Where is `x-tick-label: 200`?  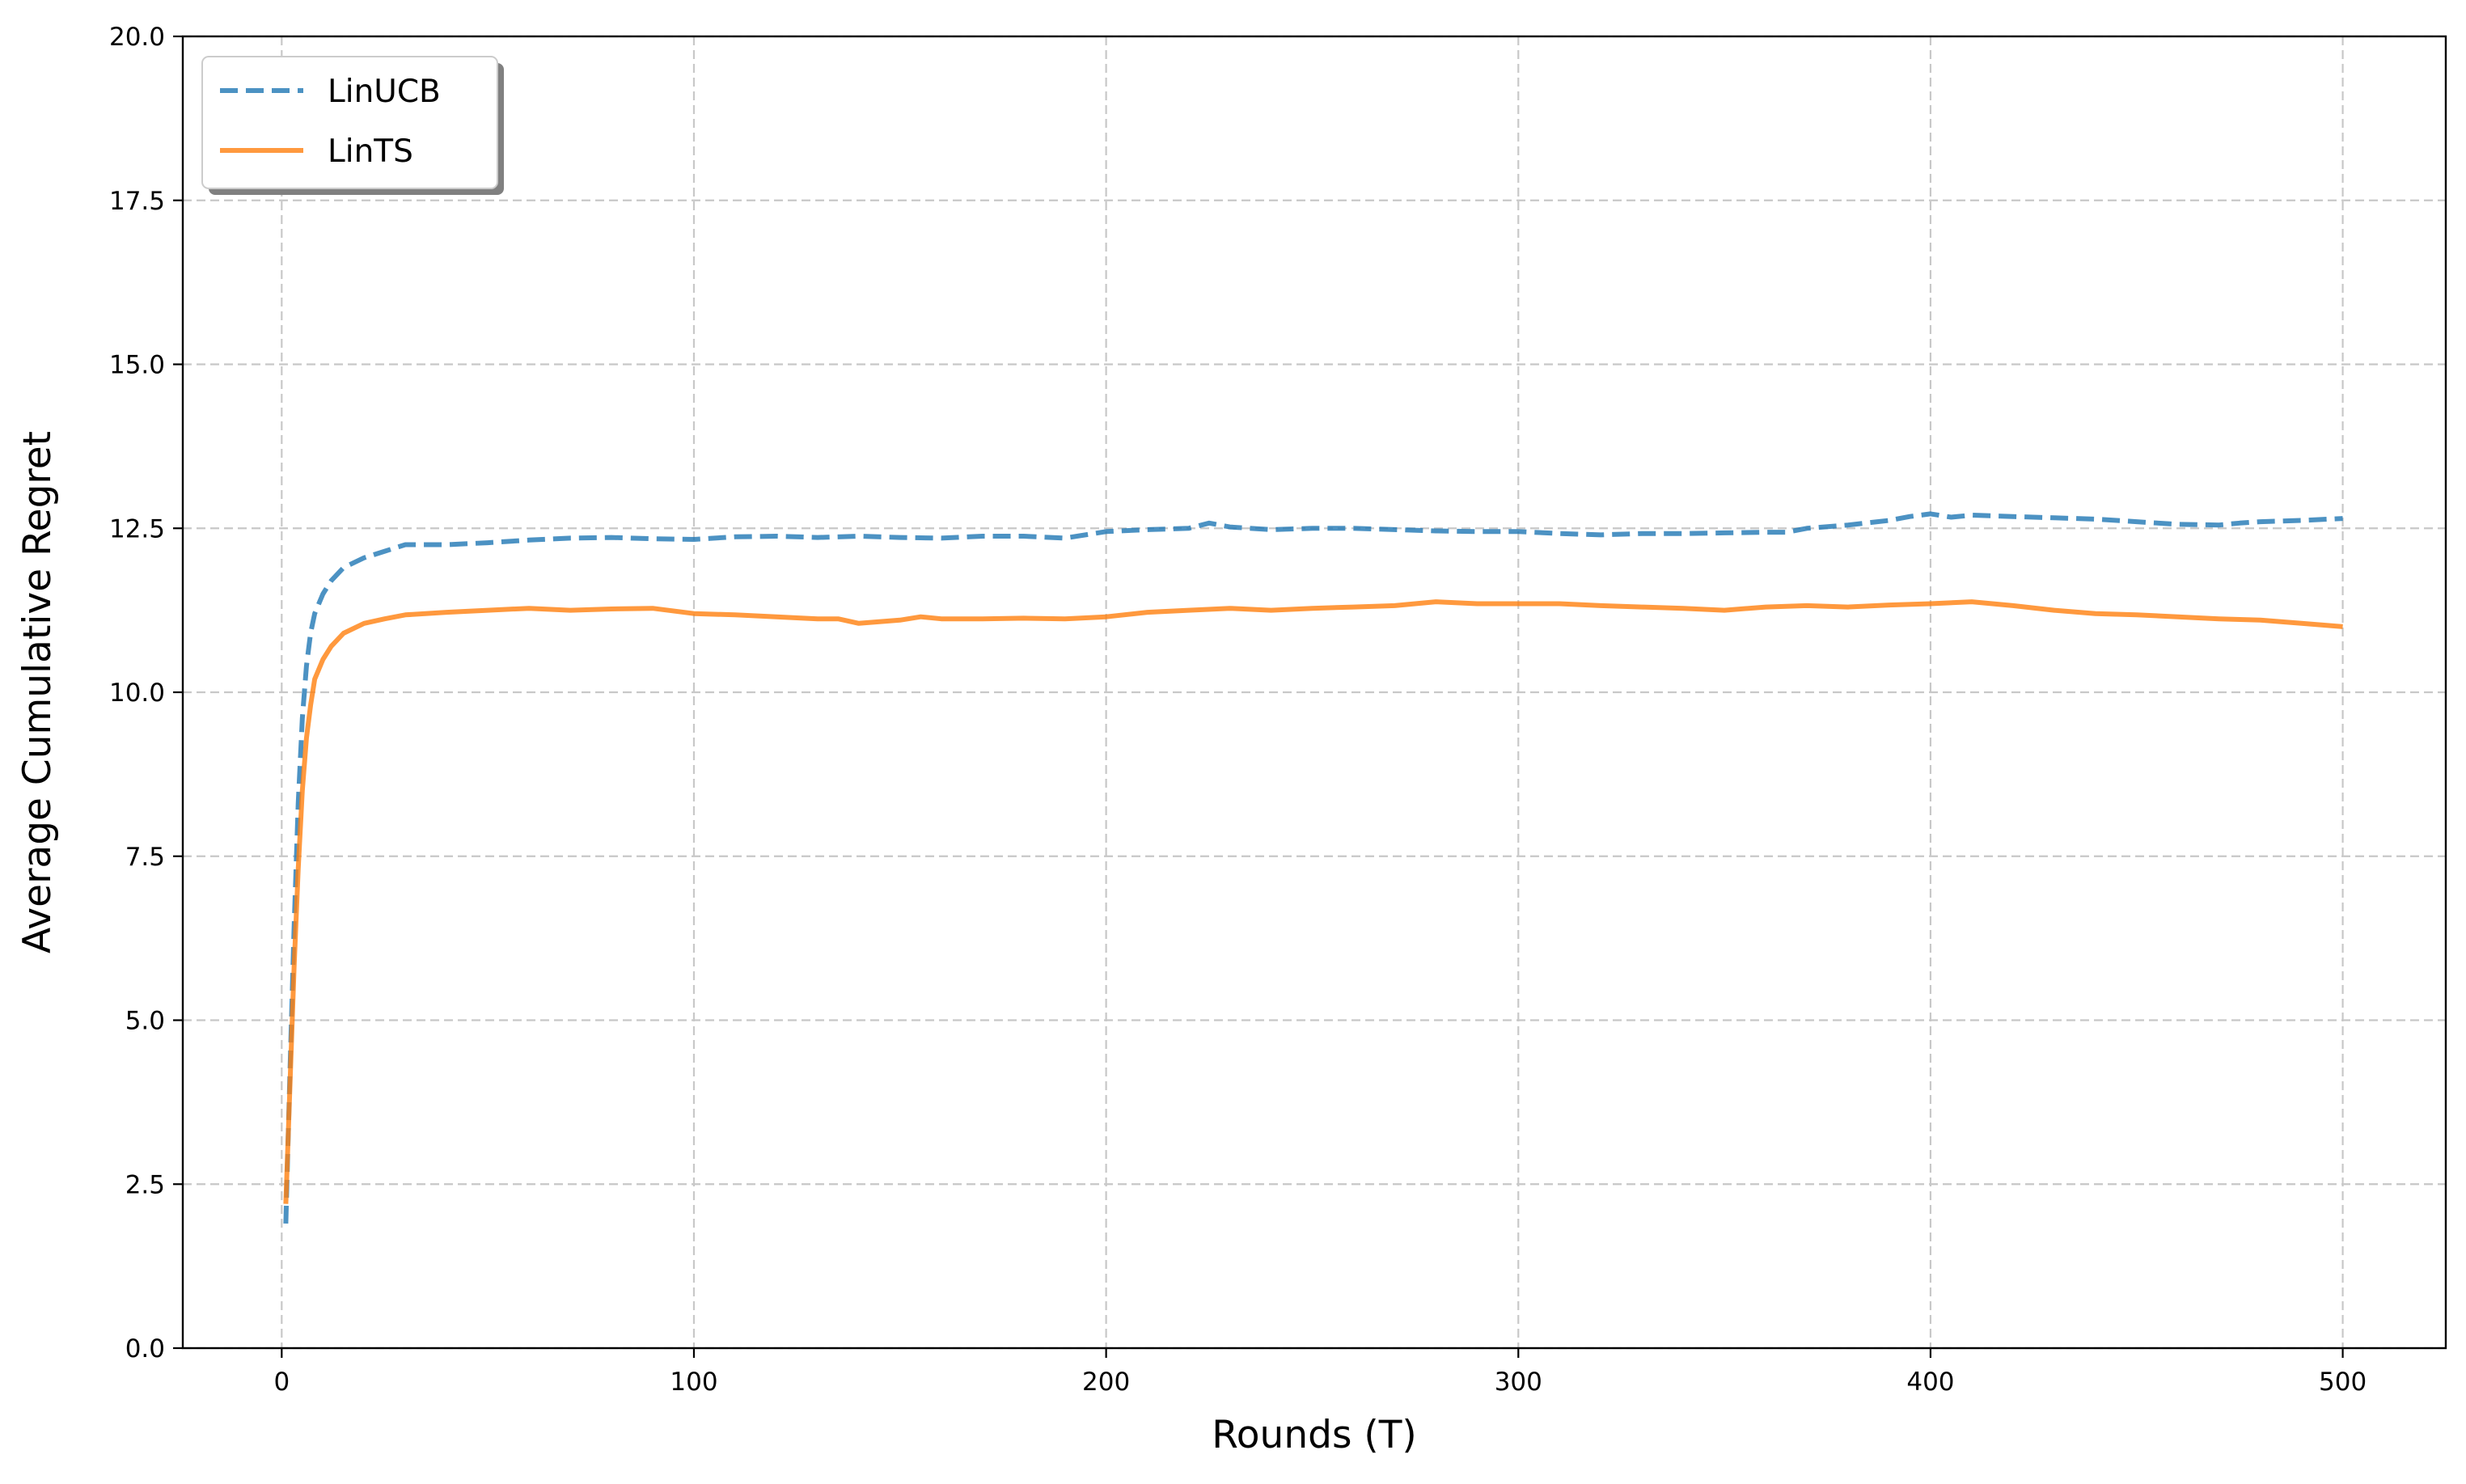
x-tick-label: 200 is located at coordinates (1106, 1382).